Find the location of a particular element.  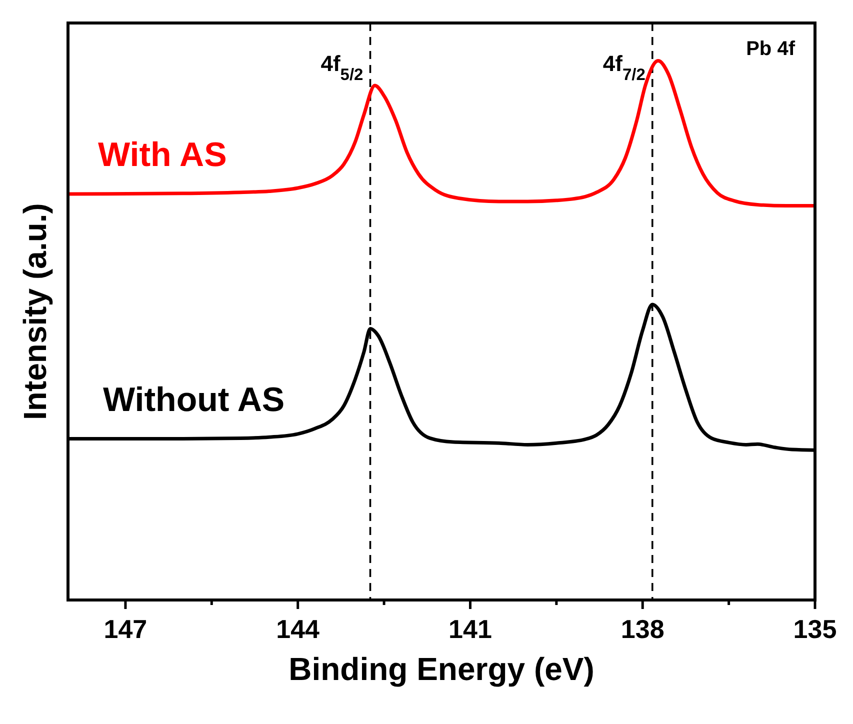

x-tick-label: 141 is located at coordinates (470, 629).